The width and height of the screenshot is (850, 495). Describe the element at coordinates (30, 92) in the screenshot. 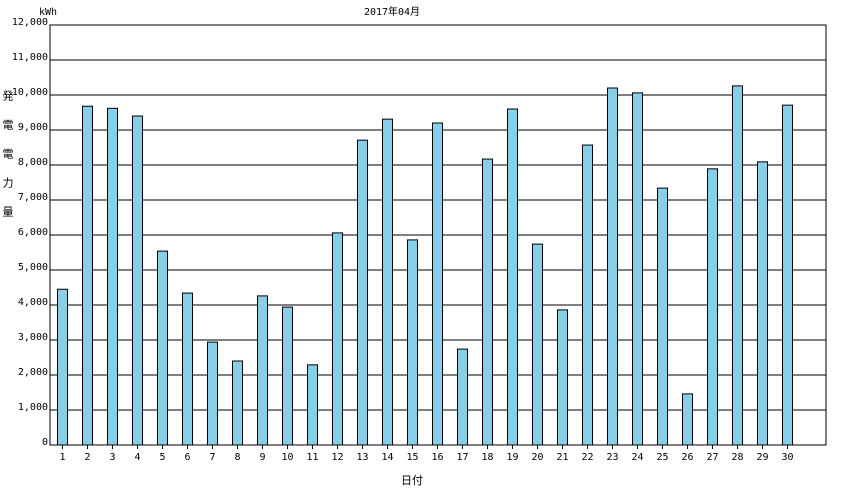

I see `y-tick-label: 10,000` at that location.